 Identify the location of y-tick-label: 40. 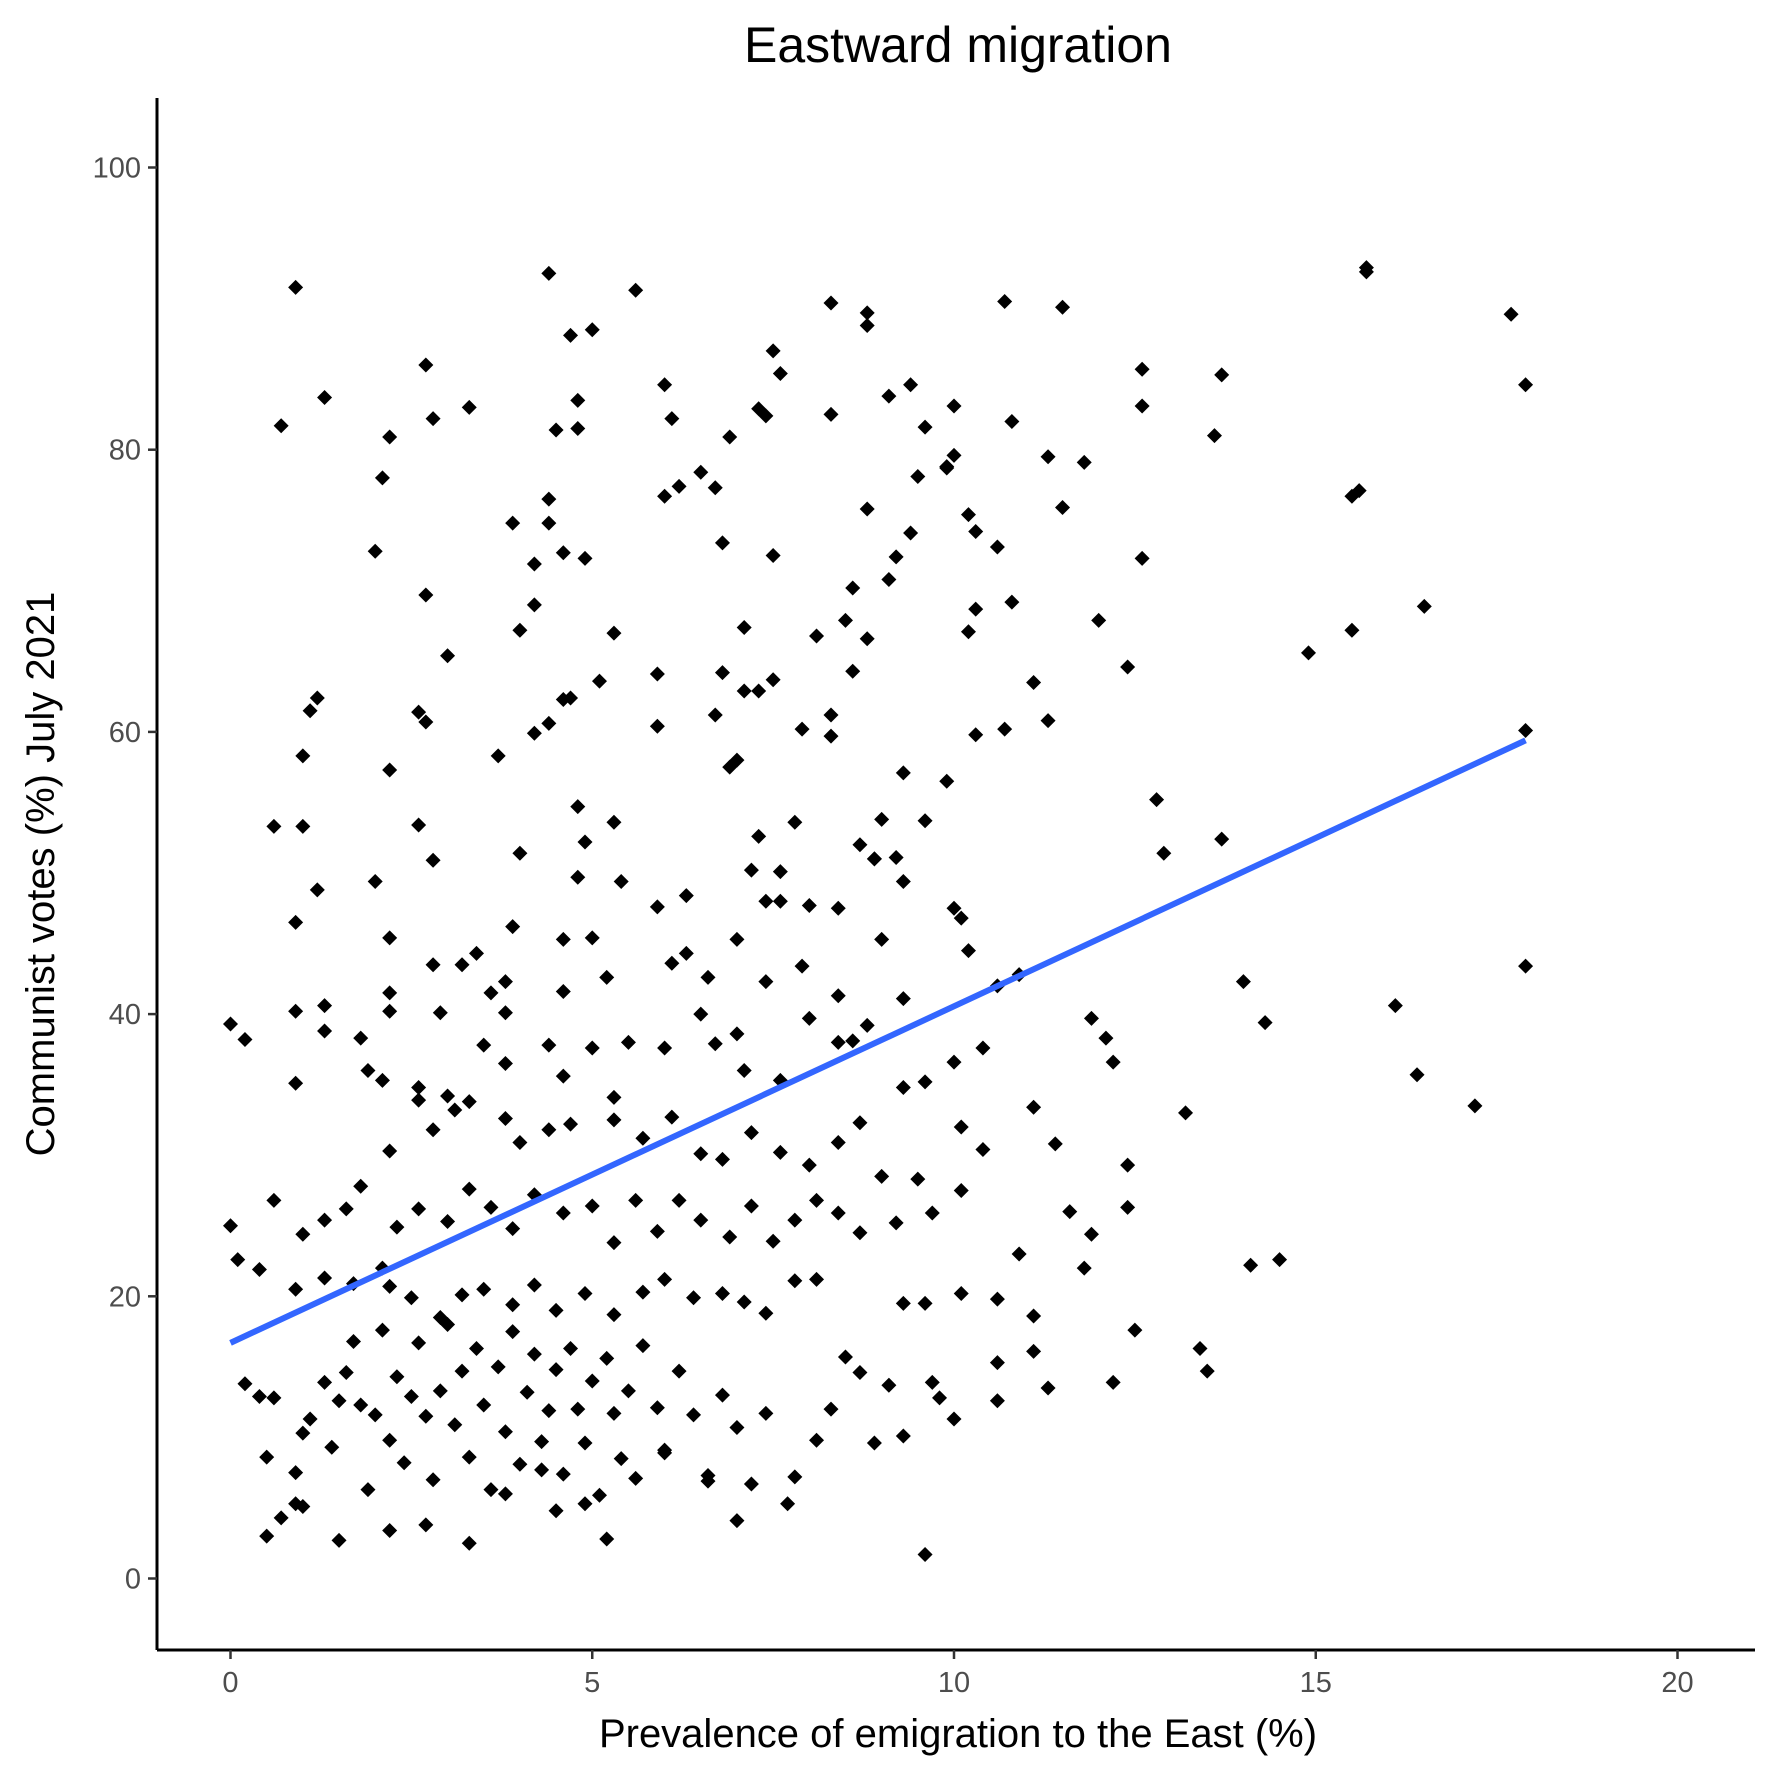
(125, 1015).